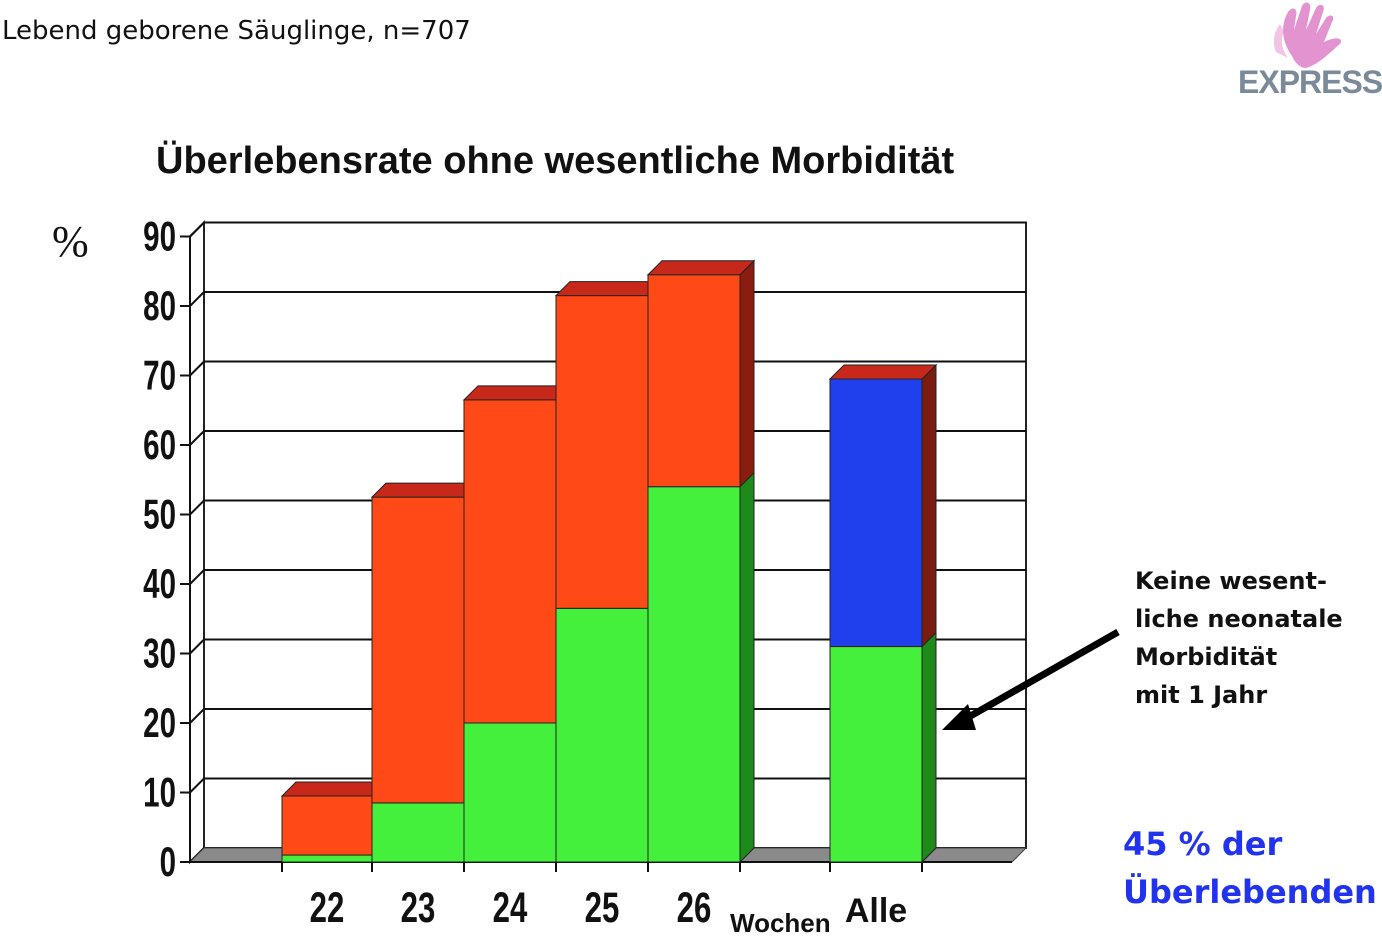  I want to click on x-axis-label: Wochen, so click(780, 922).